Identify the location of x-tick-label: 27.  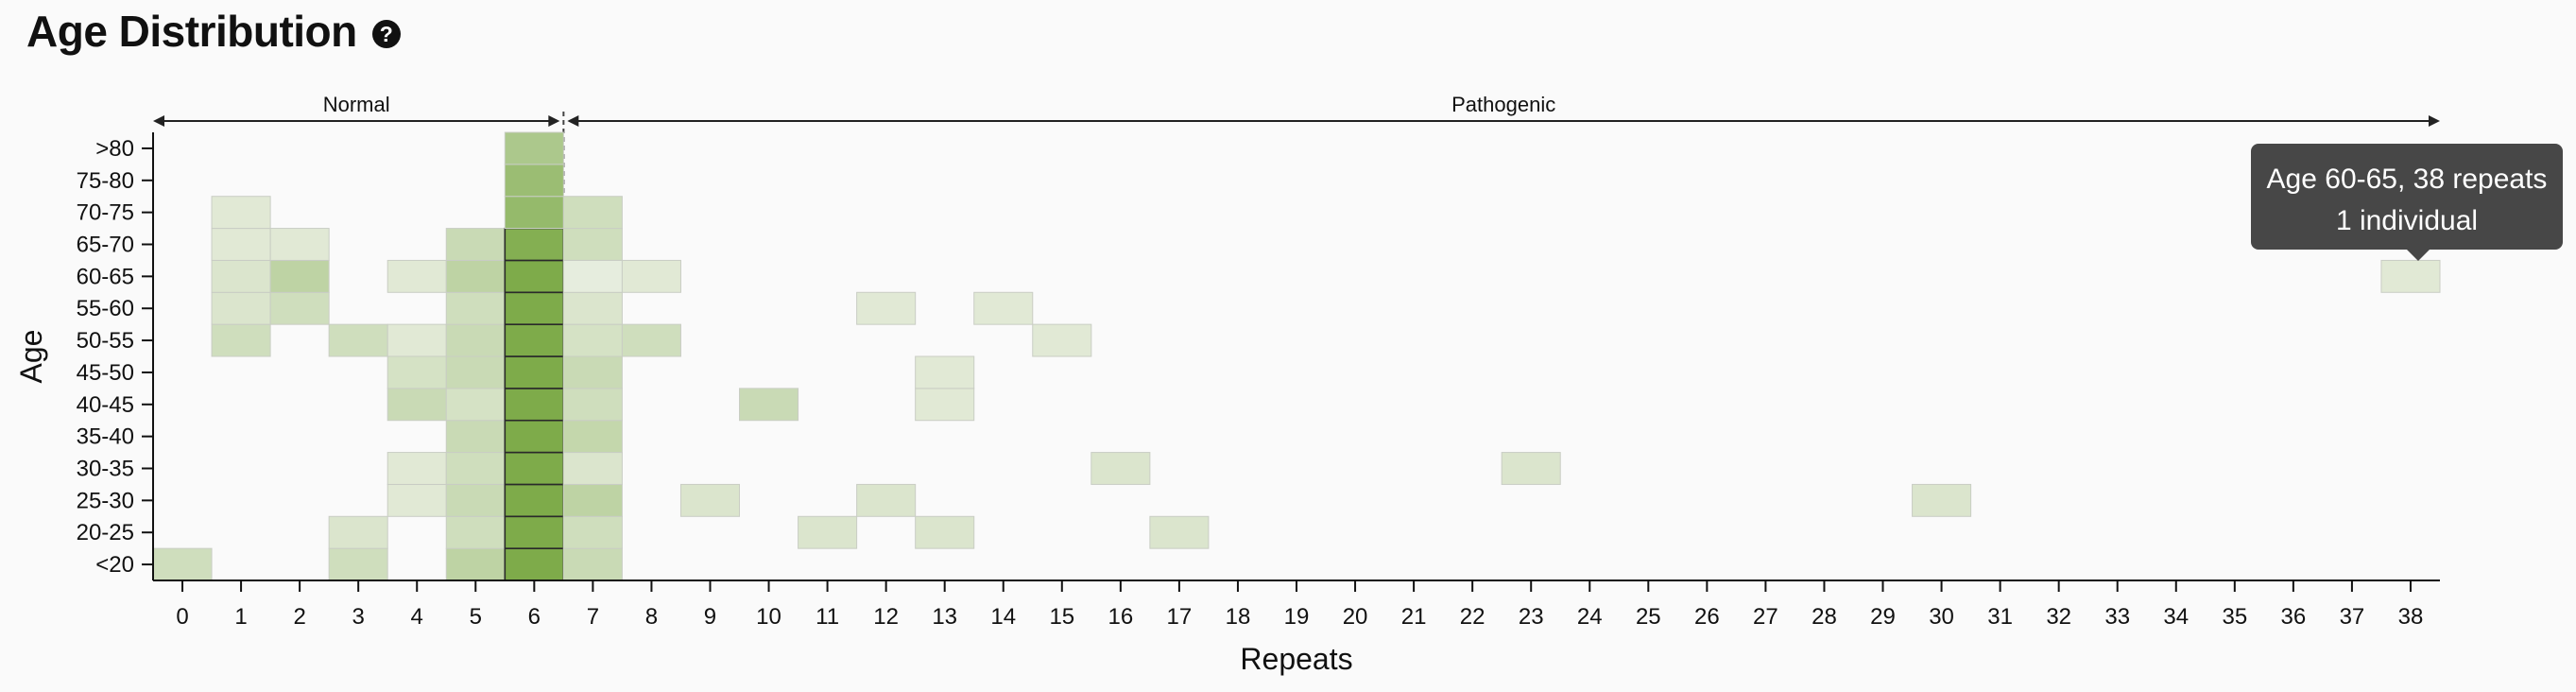
(1765, 617).